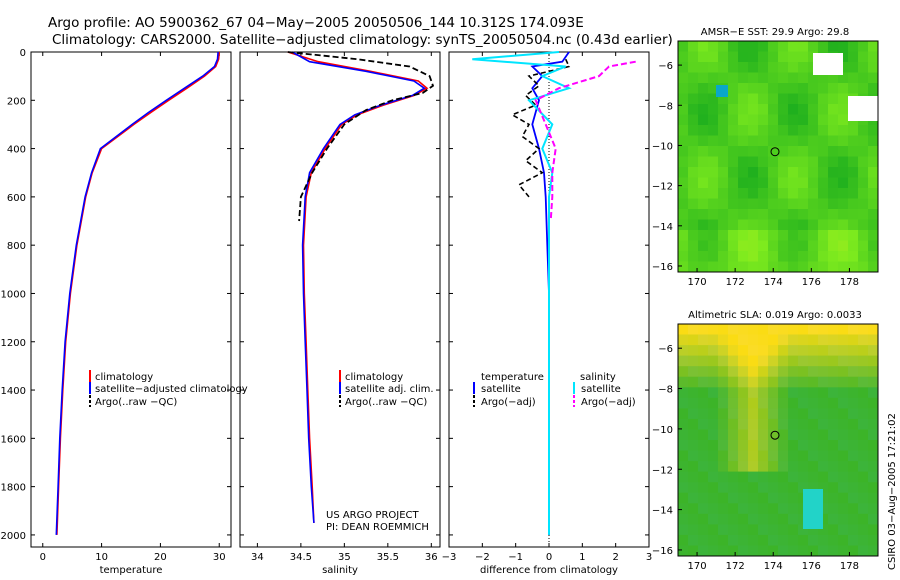  Describe the element at coordinates (665, 106) in the screenshot. I see `map-y-tick-label: −8` at that location.